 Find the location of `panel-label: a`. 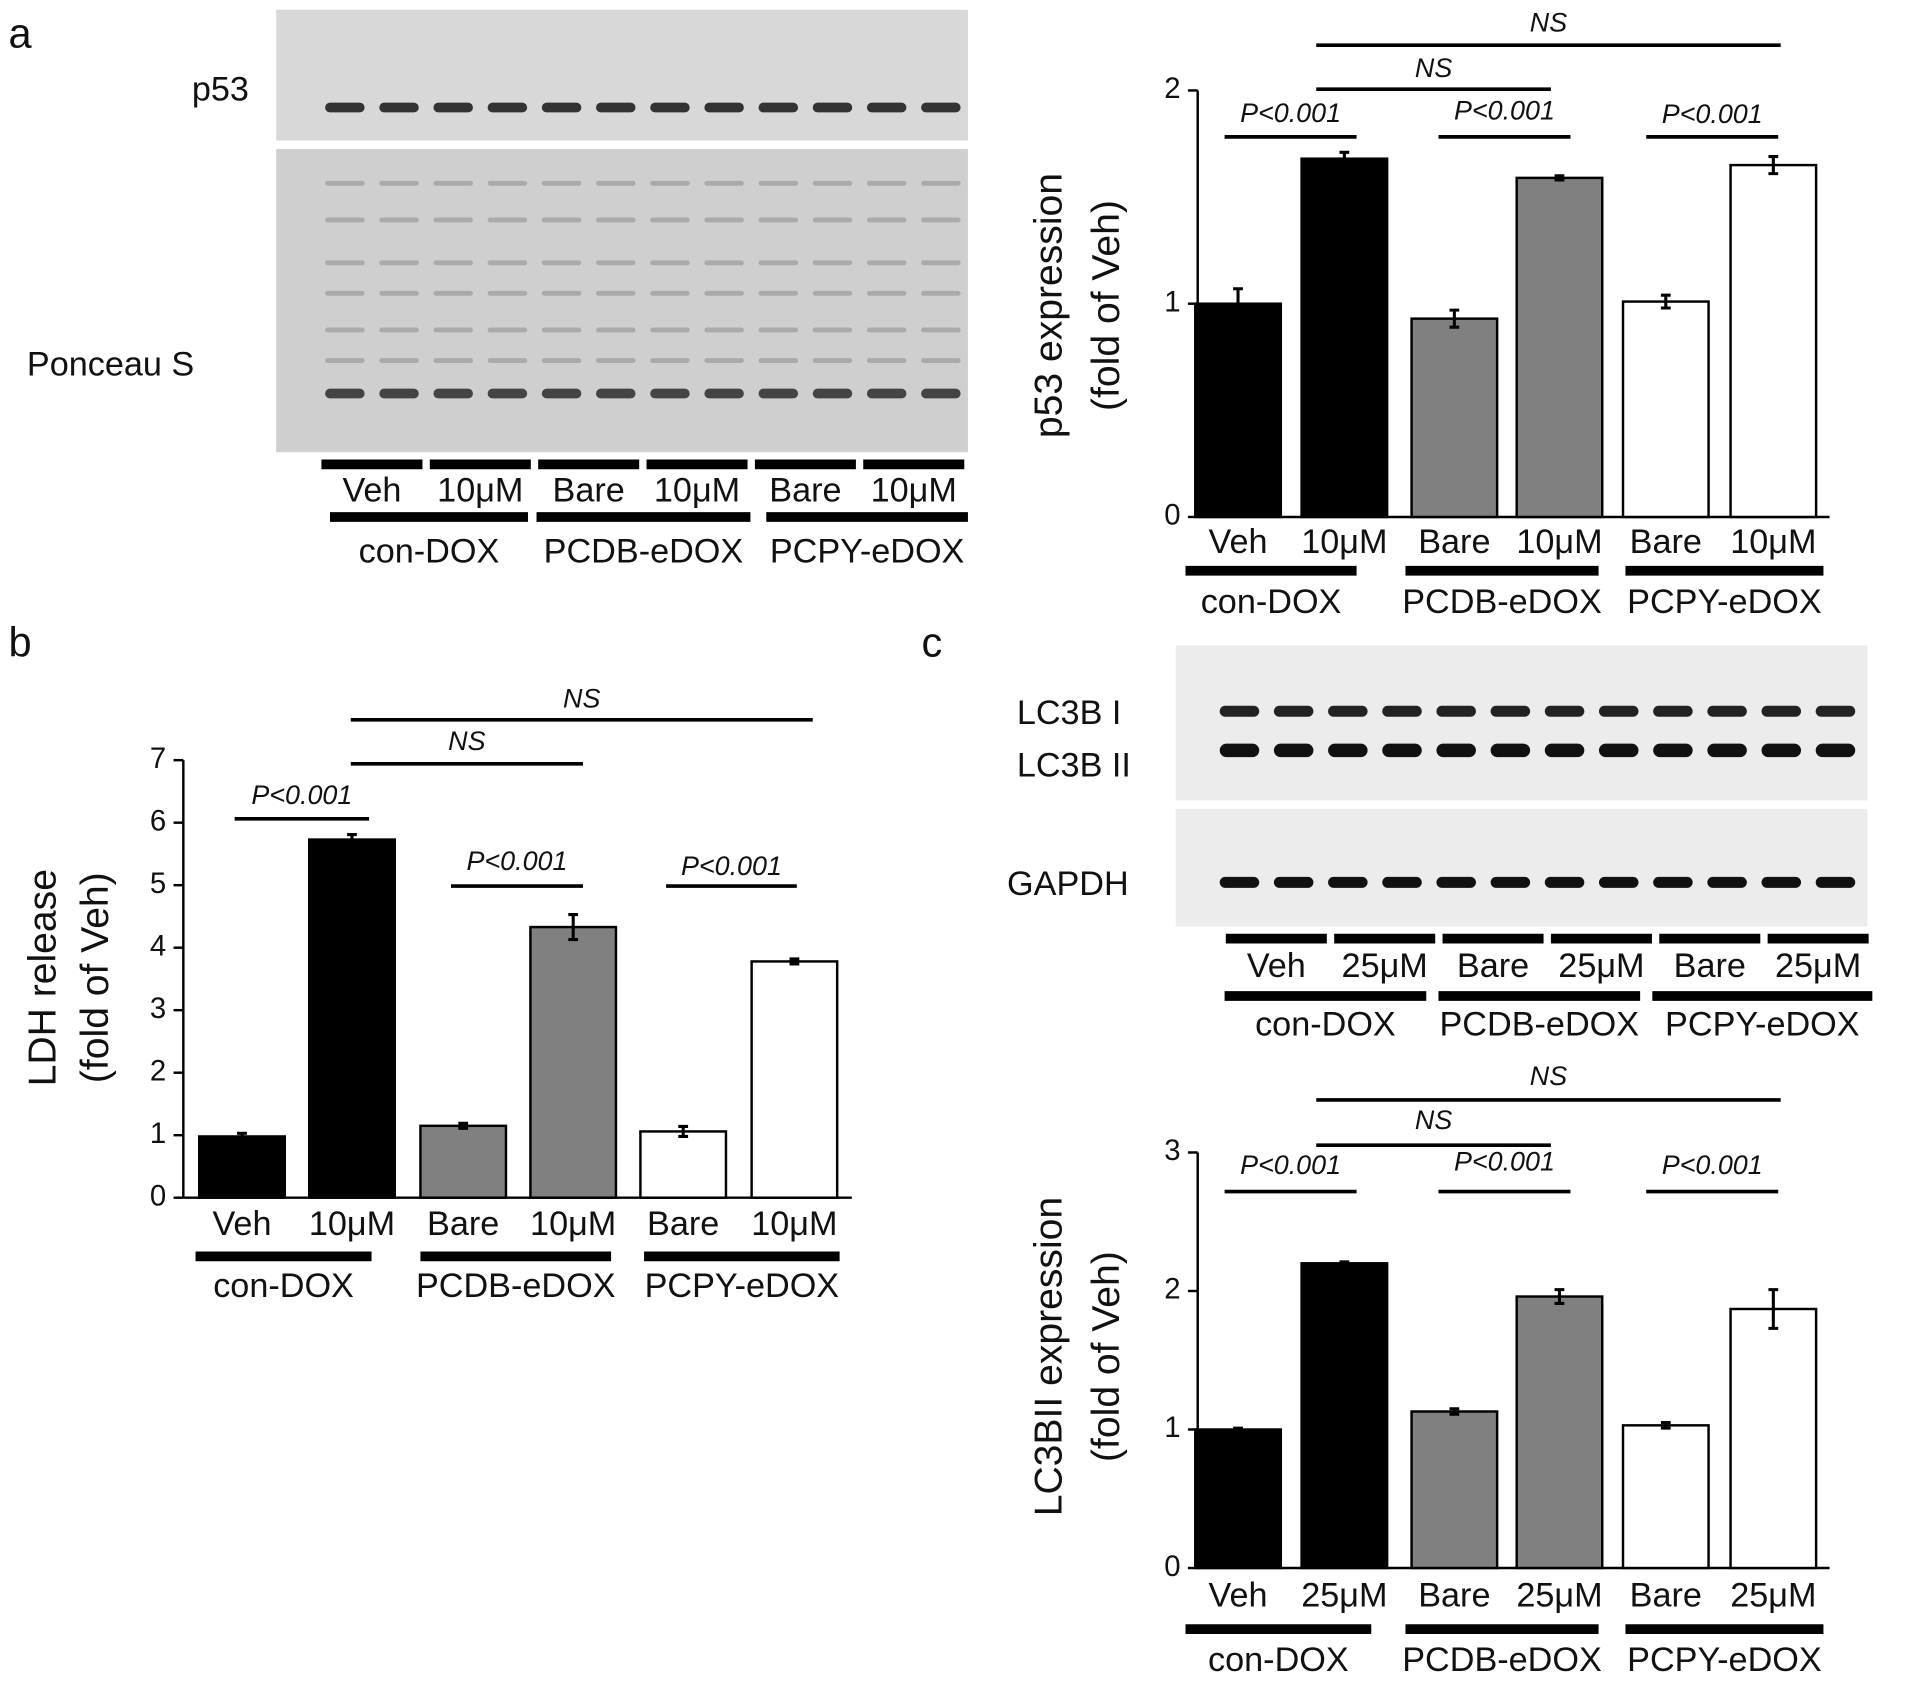

panel-label: a is located at coordinates (21, 33).